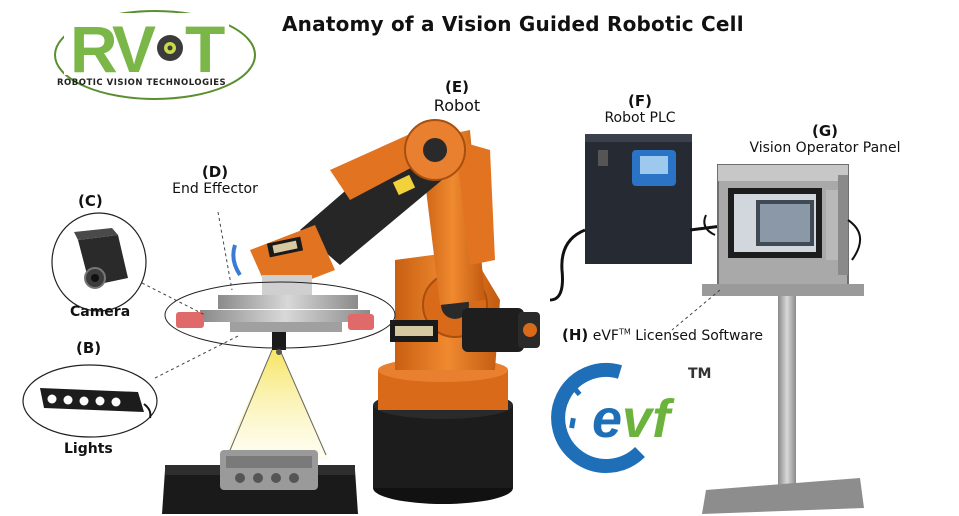 The width and height of the screenshot is (959, 516). What do you see at coordinates (457, 105) in the screenshot?
I see `robot-name: Robot` at bounding box center [457, 105].